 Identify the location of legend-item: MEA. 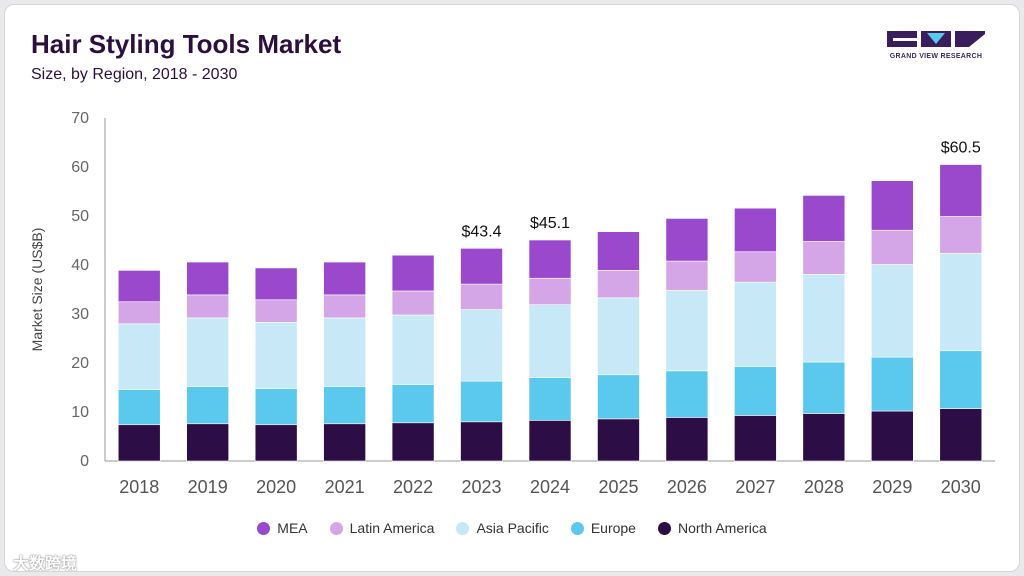
(282, 528).